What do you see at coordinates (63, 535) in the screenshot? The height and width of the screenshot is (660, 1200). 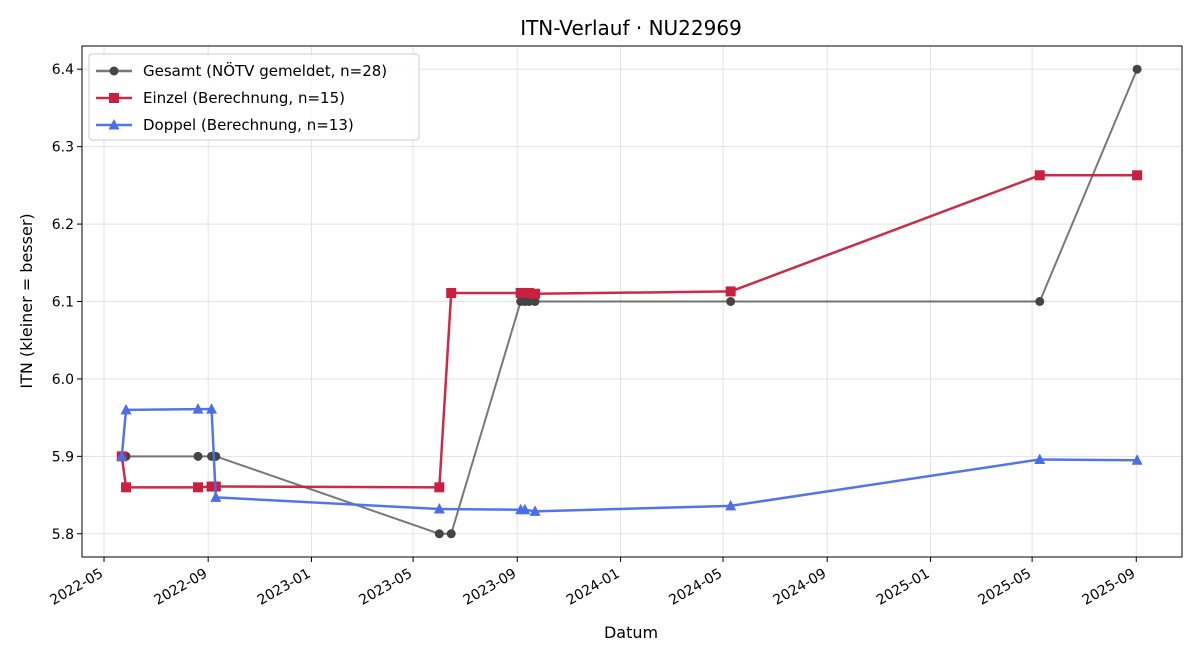 I see `y-tick-label: 5.8` at bounding box center [63, 535].